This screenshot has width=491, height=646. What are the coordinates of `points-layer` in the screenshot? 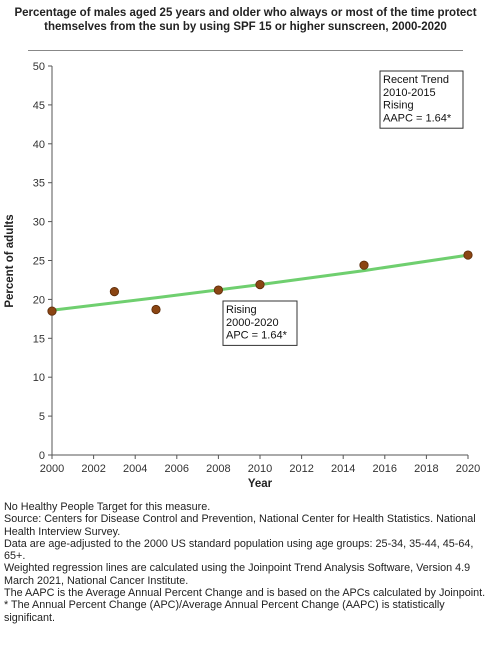 It's located at (260, 283).